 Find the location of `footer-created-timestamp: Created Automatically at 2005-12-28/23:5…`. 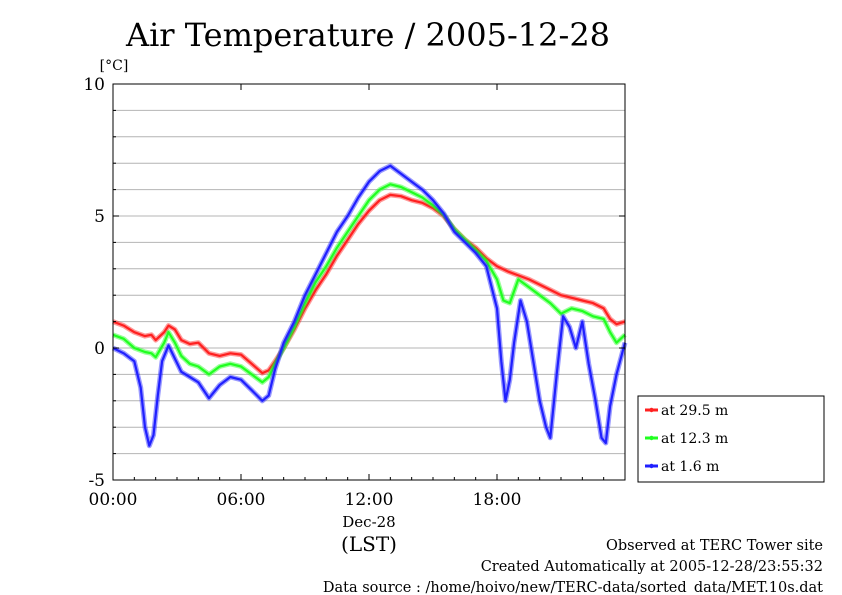

footer-created-timestamp: Created Automatically at 2005-12-28/23:5… is located at coordinates (652, 567).